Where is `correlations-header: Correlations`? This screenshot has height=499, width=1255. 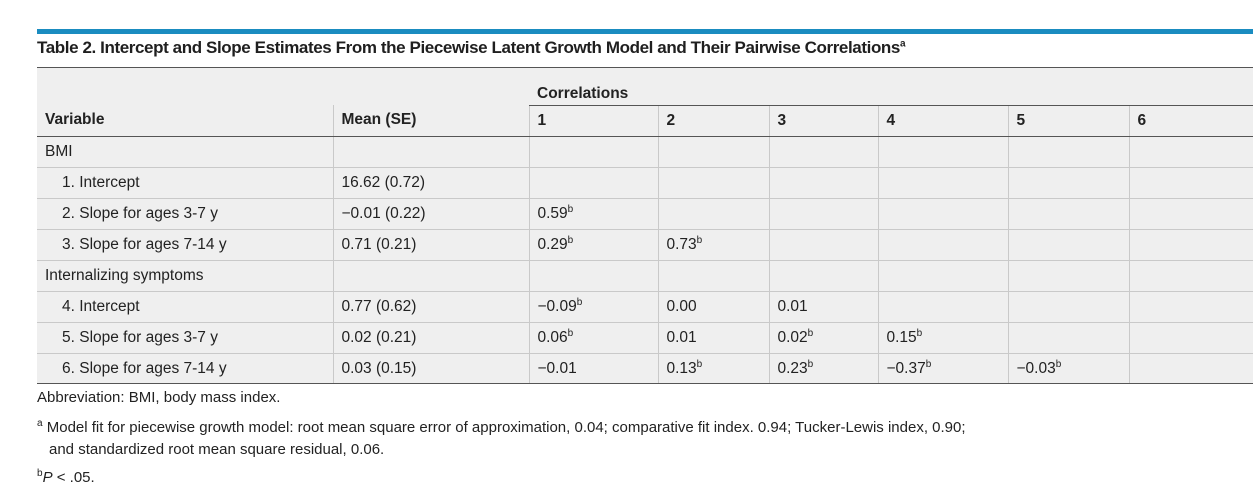 correlations-header: Correlations is located at coordinates (891, 87).